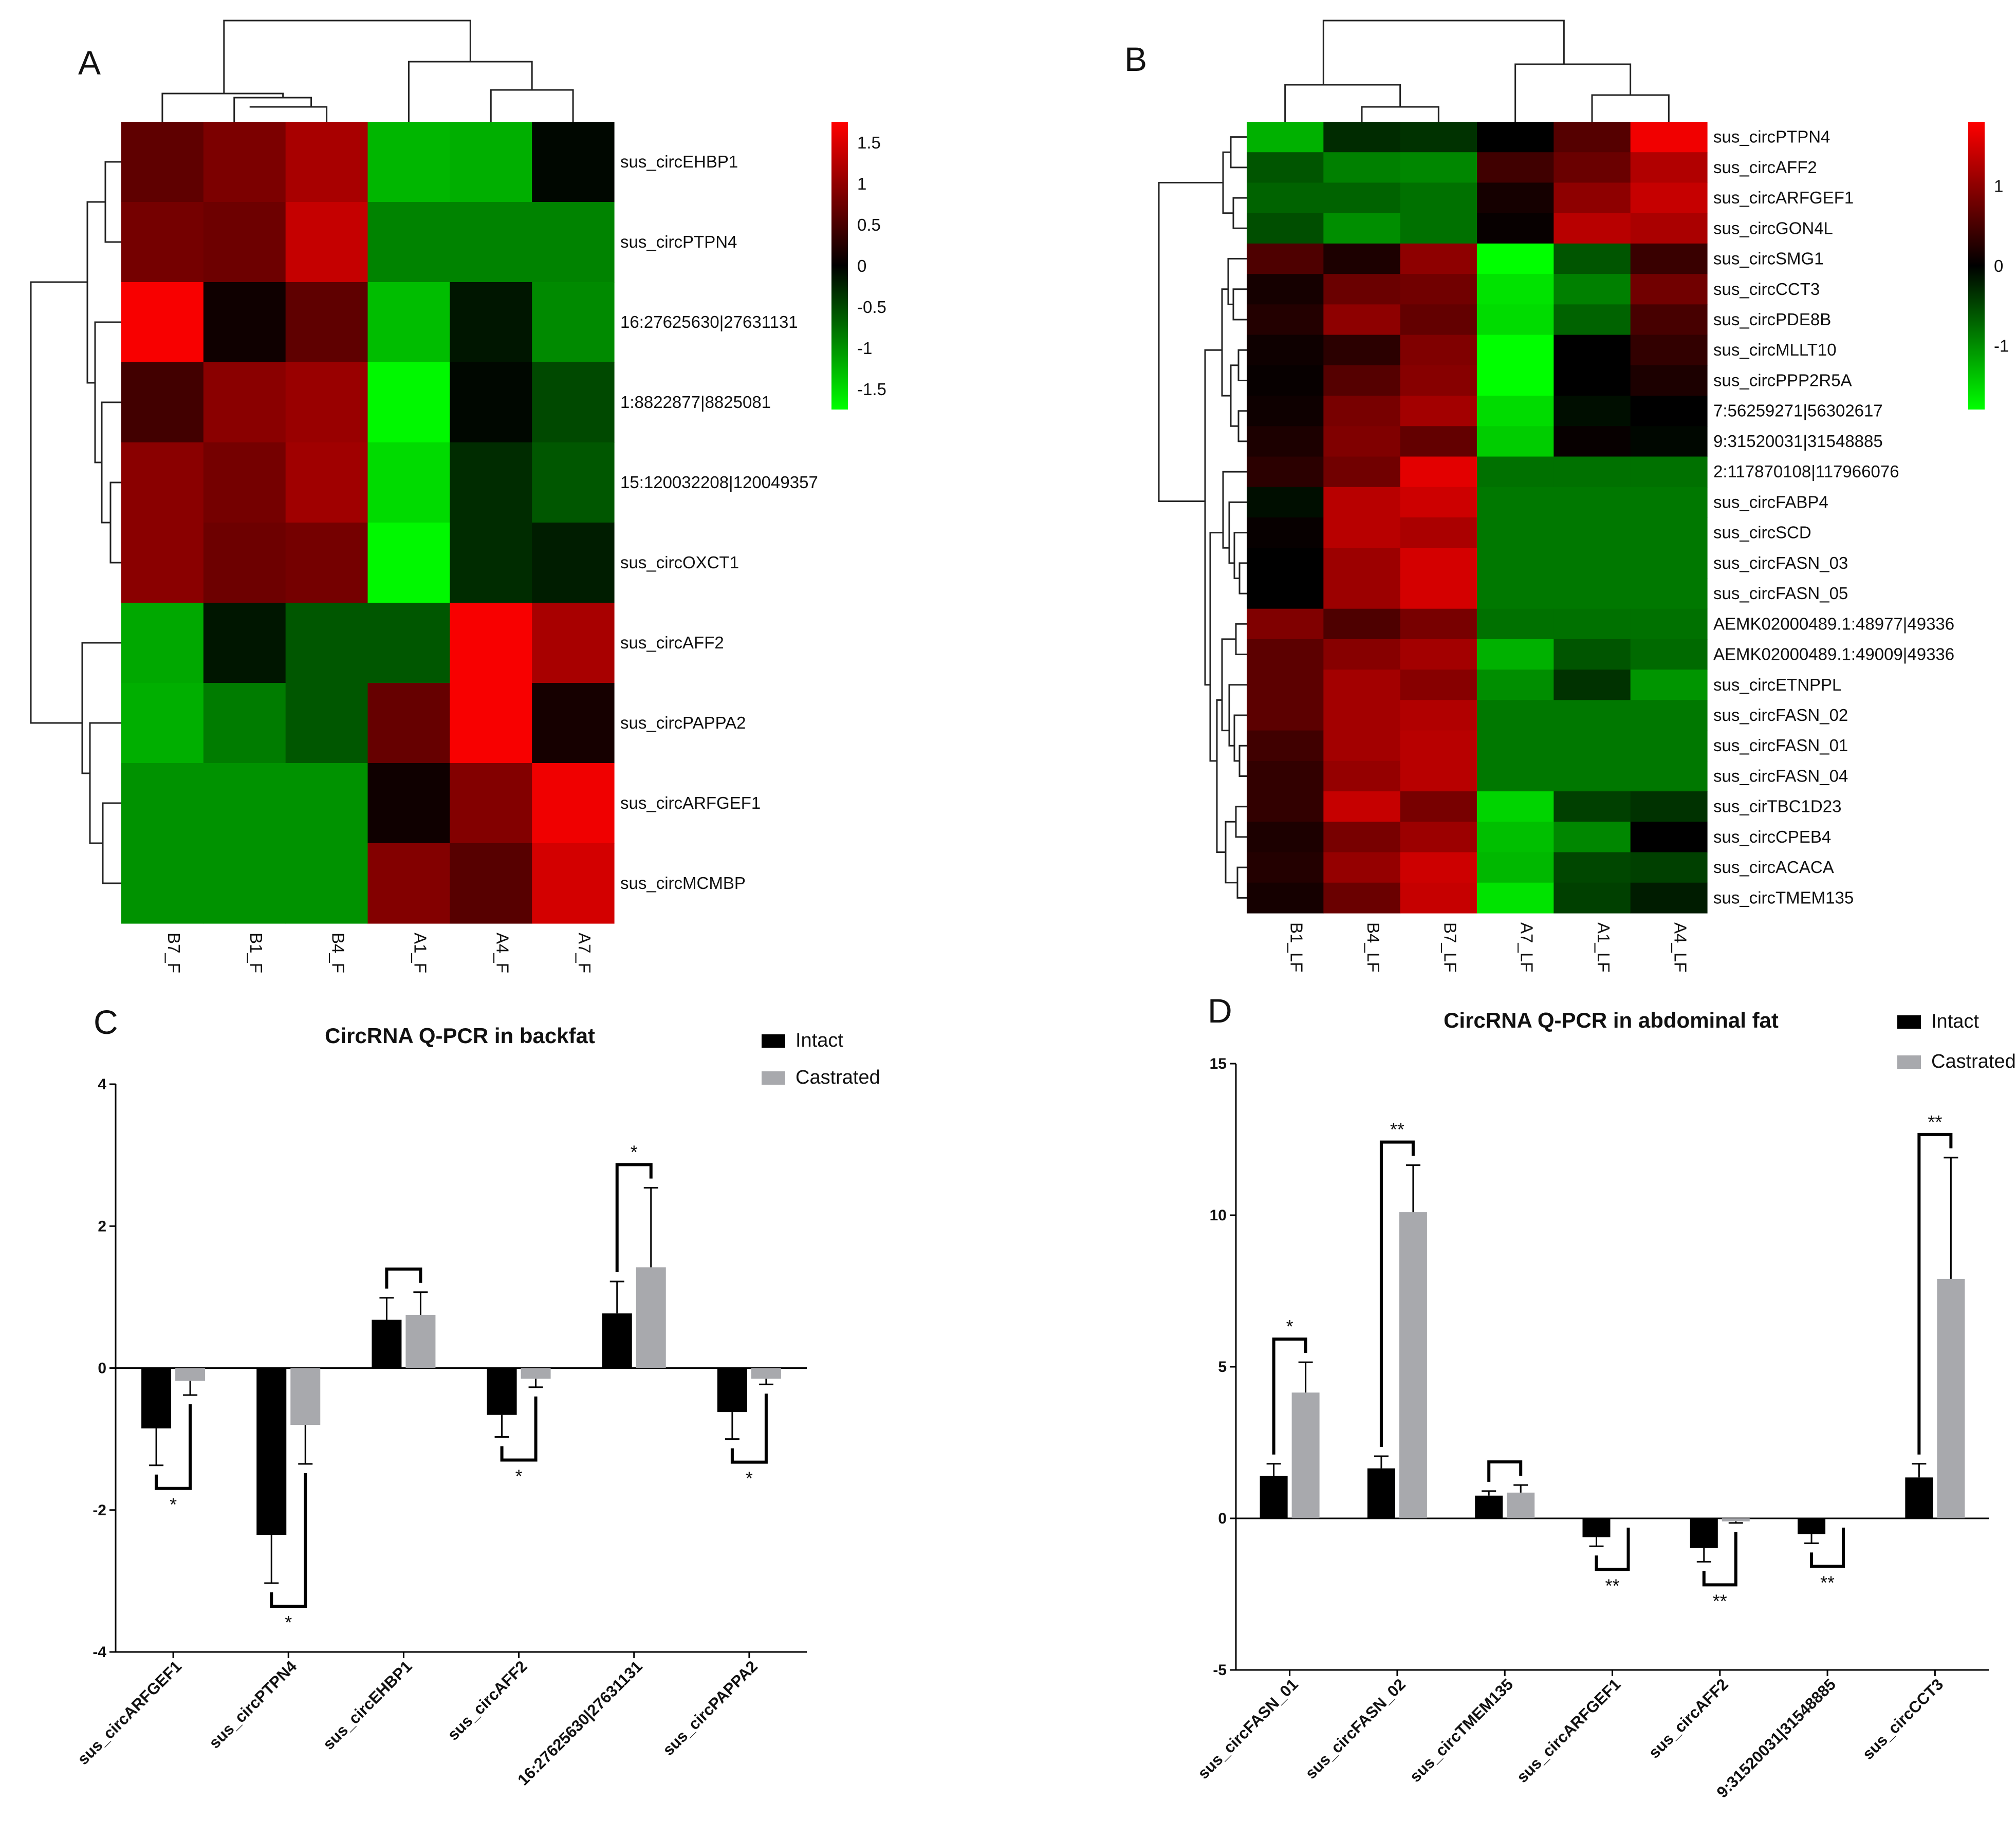 This screenshot has width=2016, height=1839. I want to click on row-label: sus_circFASN_03, so click(1780, 562).